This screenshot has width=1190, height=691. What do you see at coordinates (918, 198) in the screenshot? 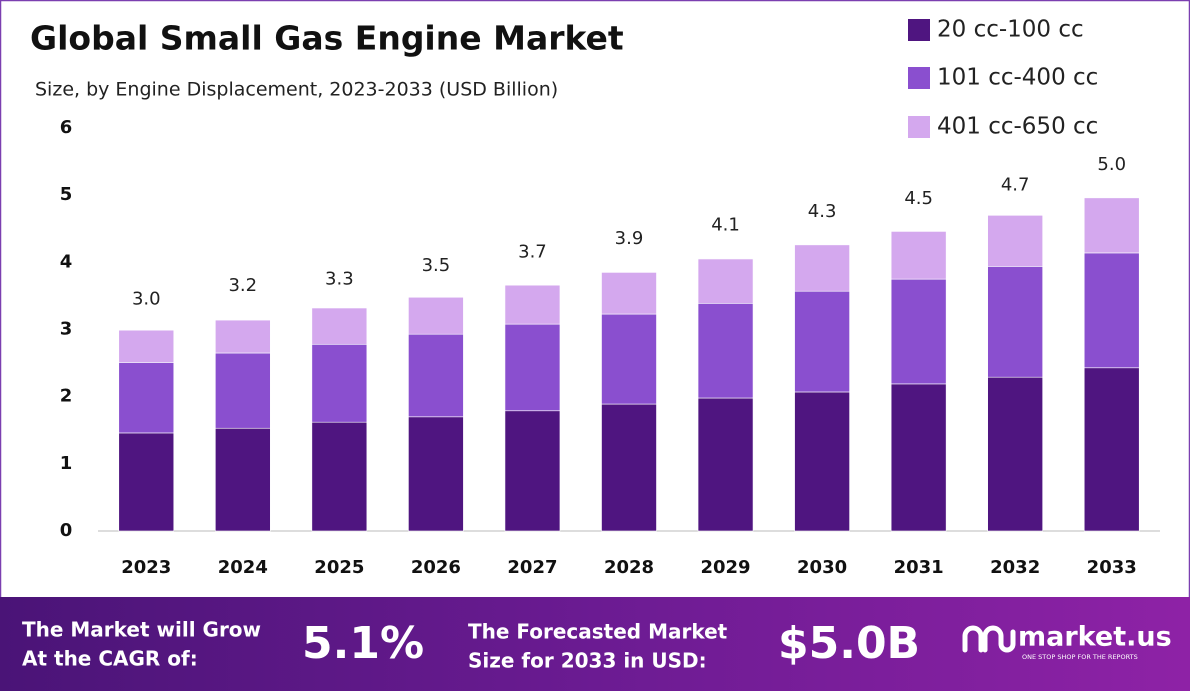
I see `total-label: 4.5` at bounding box center [918, 198].